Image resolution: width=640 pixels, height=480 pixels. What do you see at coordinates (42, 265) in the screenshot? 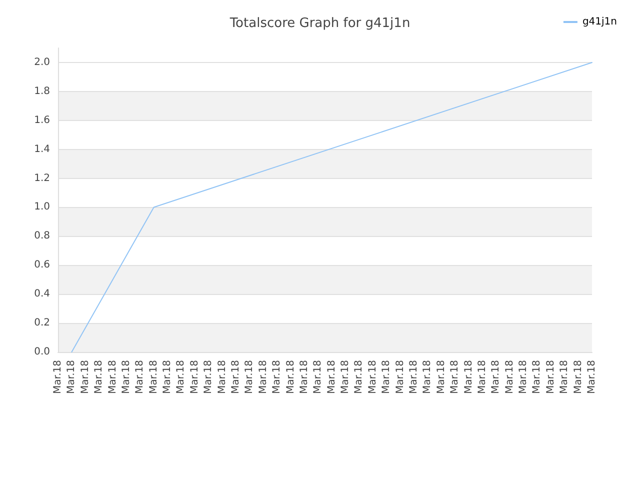
I see `y-tick-label: 0.6` at bounding box center [42, 265].